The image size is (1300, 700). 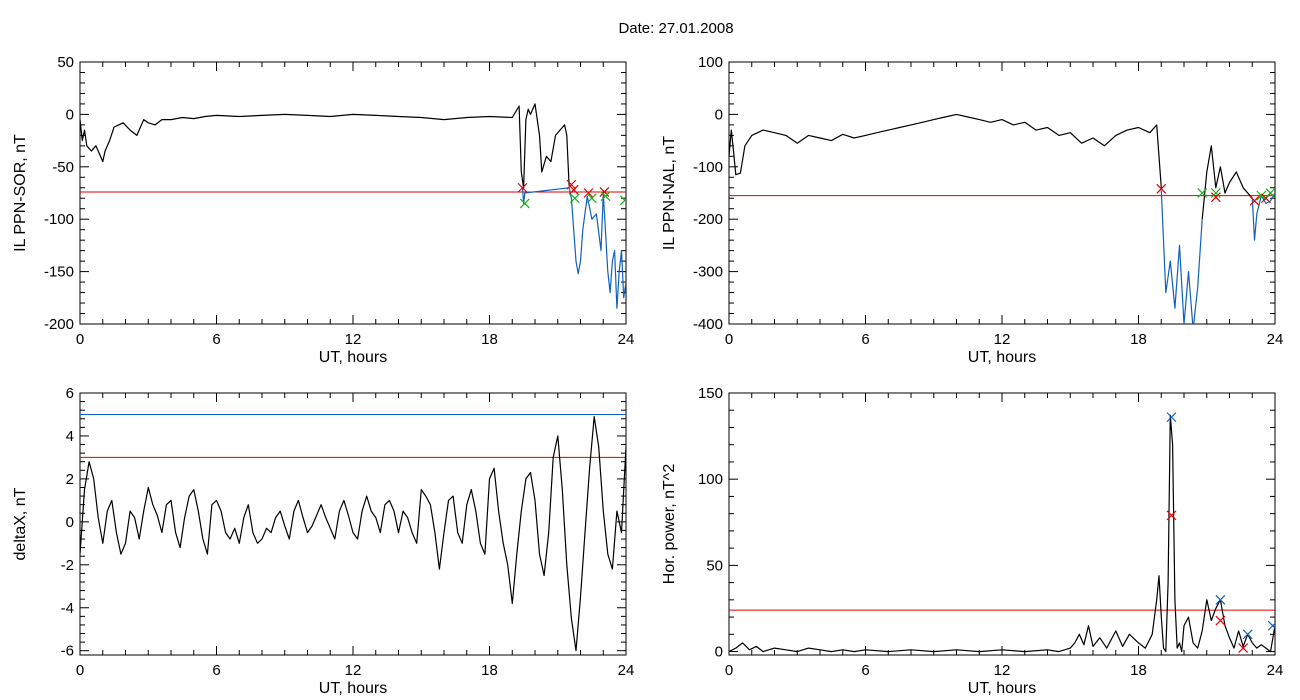 What do you see at coordinates (59, 272) in the screenshot?
I see `y-tick-label: -150` at bounding box center [59, 272].